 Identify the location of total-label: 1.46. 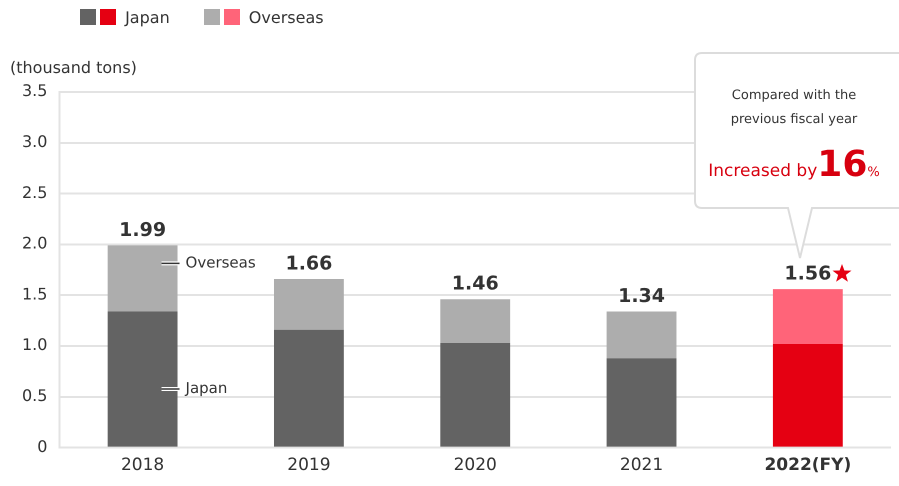
(475, 283).